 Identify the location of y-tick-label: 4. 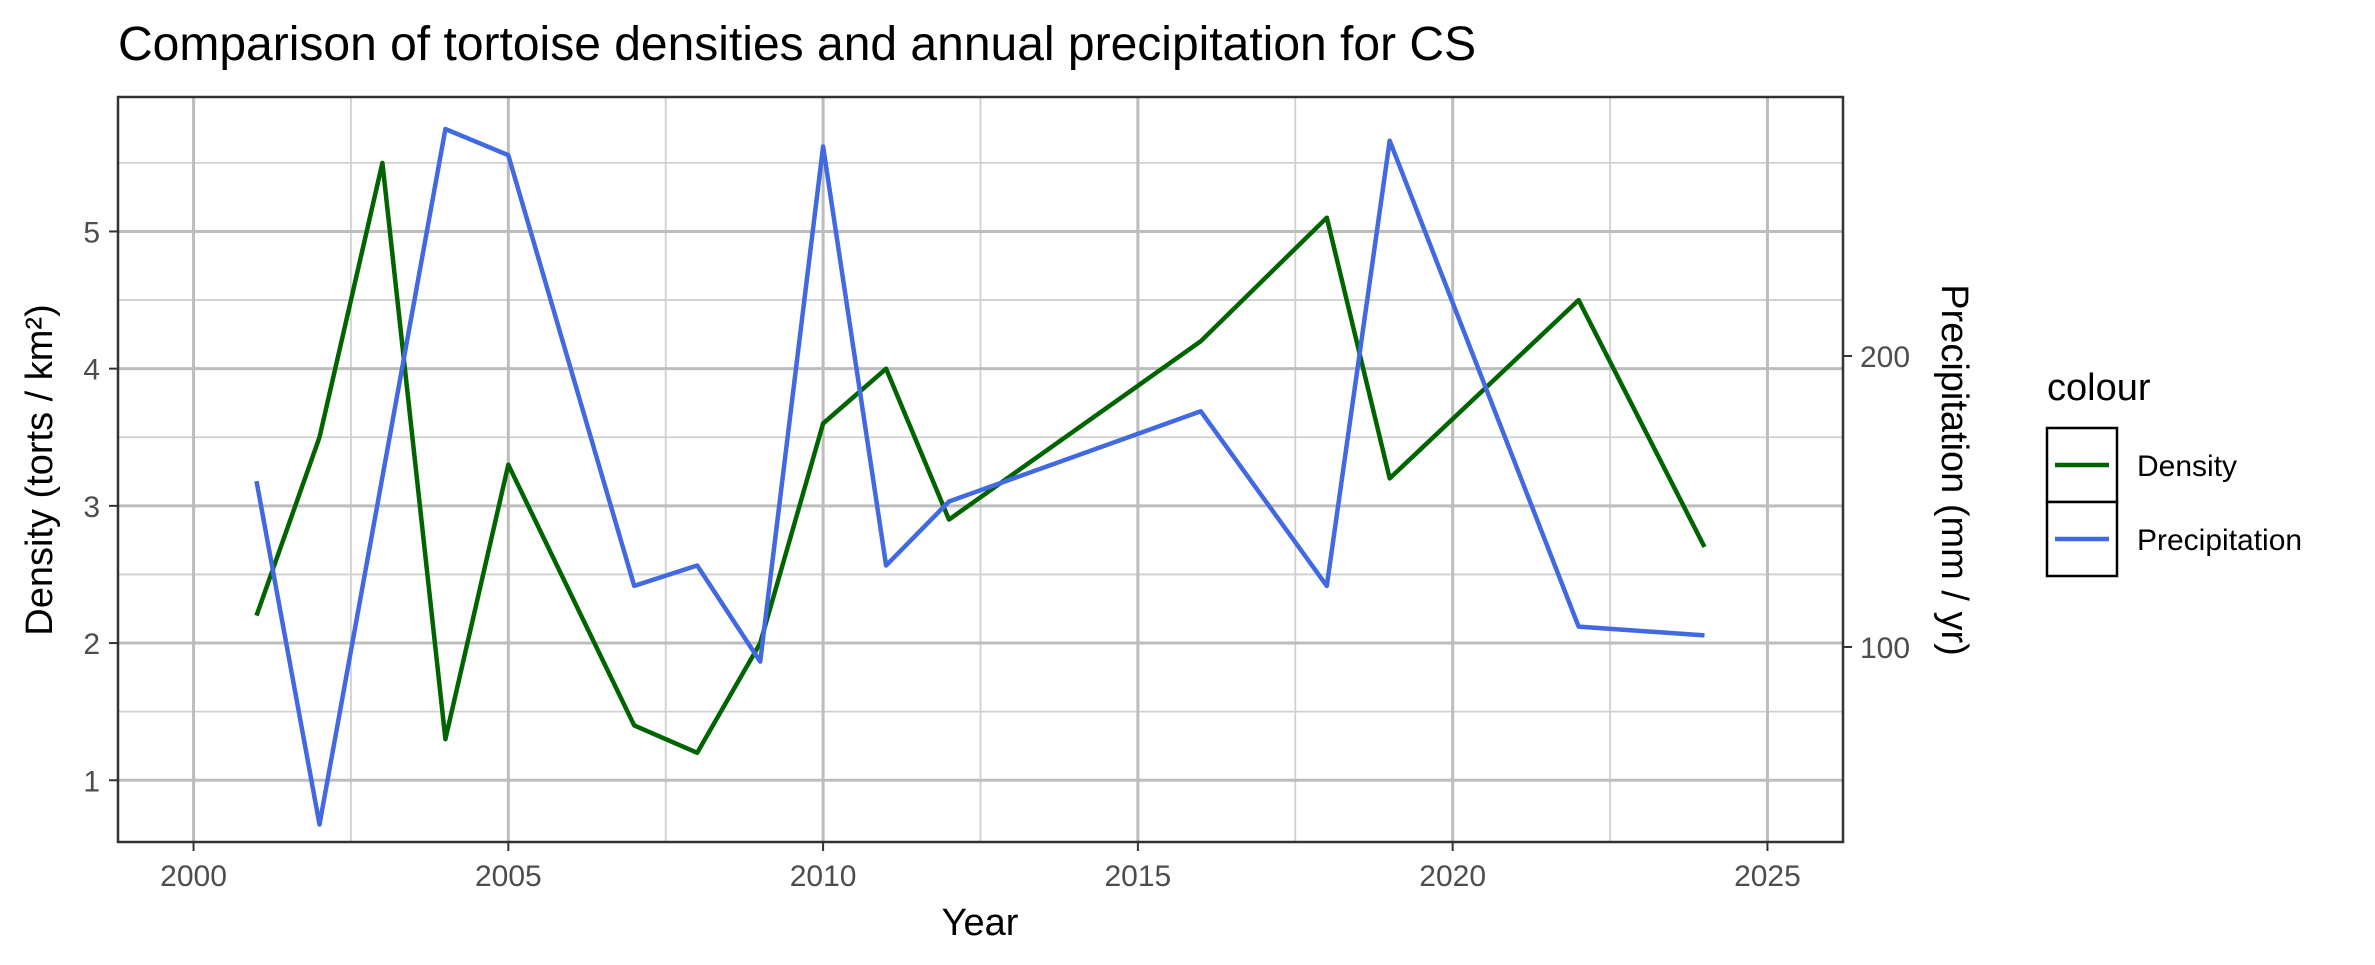
(91, 370).